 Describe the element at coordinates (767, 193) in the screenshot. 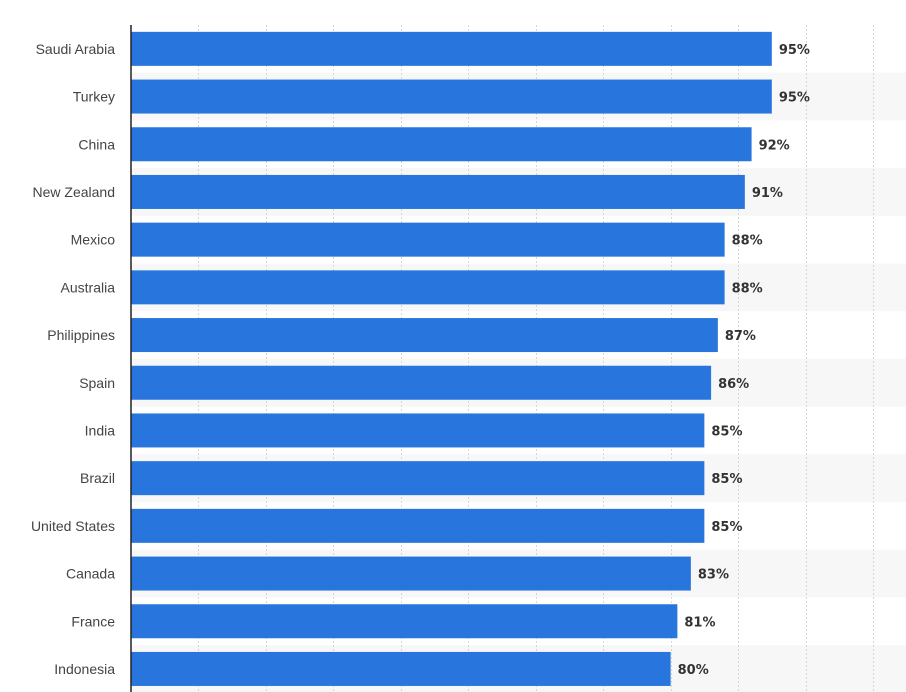

I see `value-label: 91%` at that location.